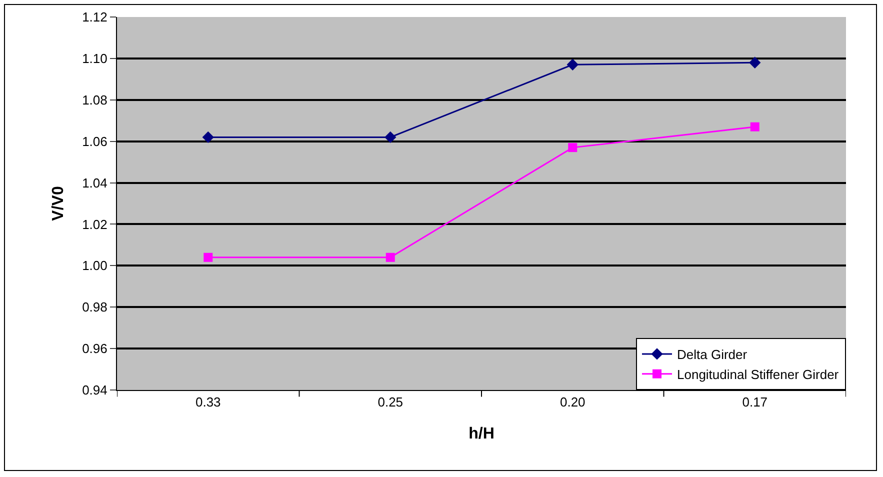 This screenshot has height=477, width=883. I want to click on y-tick-label: 1.08, so click(95, 100).